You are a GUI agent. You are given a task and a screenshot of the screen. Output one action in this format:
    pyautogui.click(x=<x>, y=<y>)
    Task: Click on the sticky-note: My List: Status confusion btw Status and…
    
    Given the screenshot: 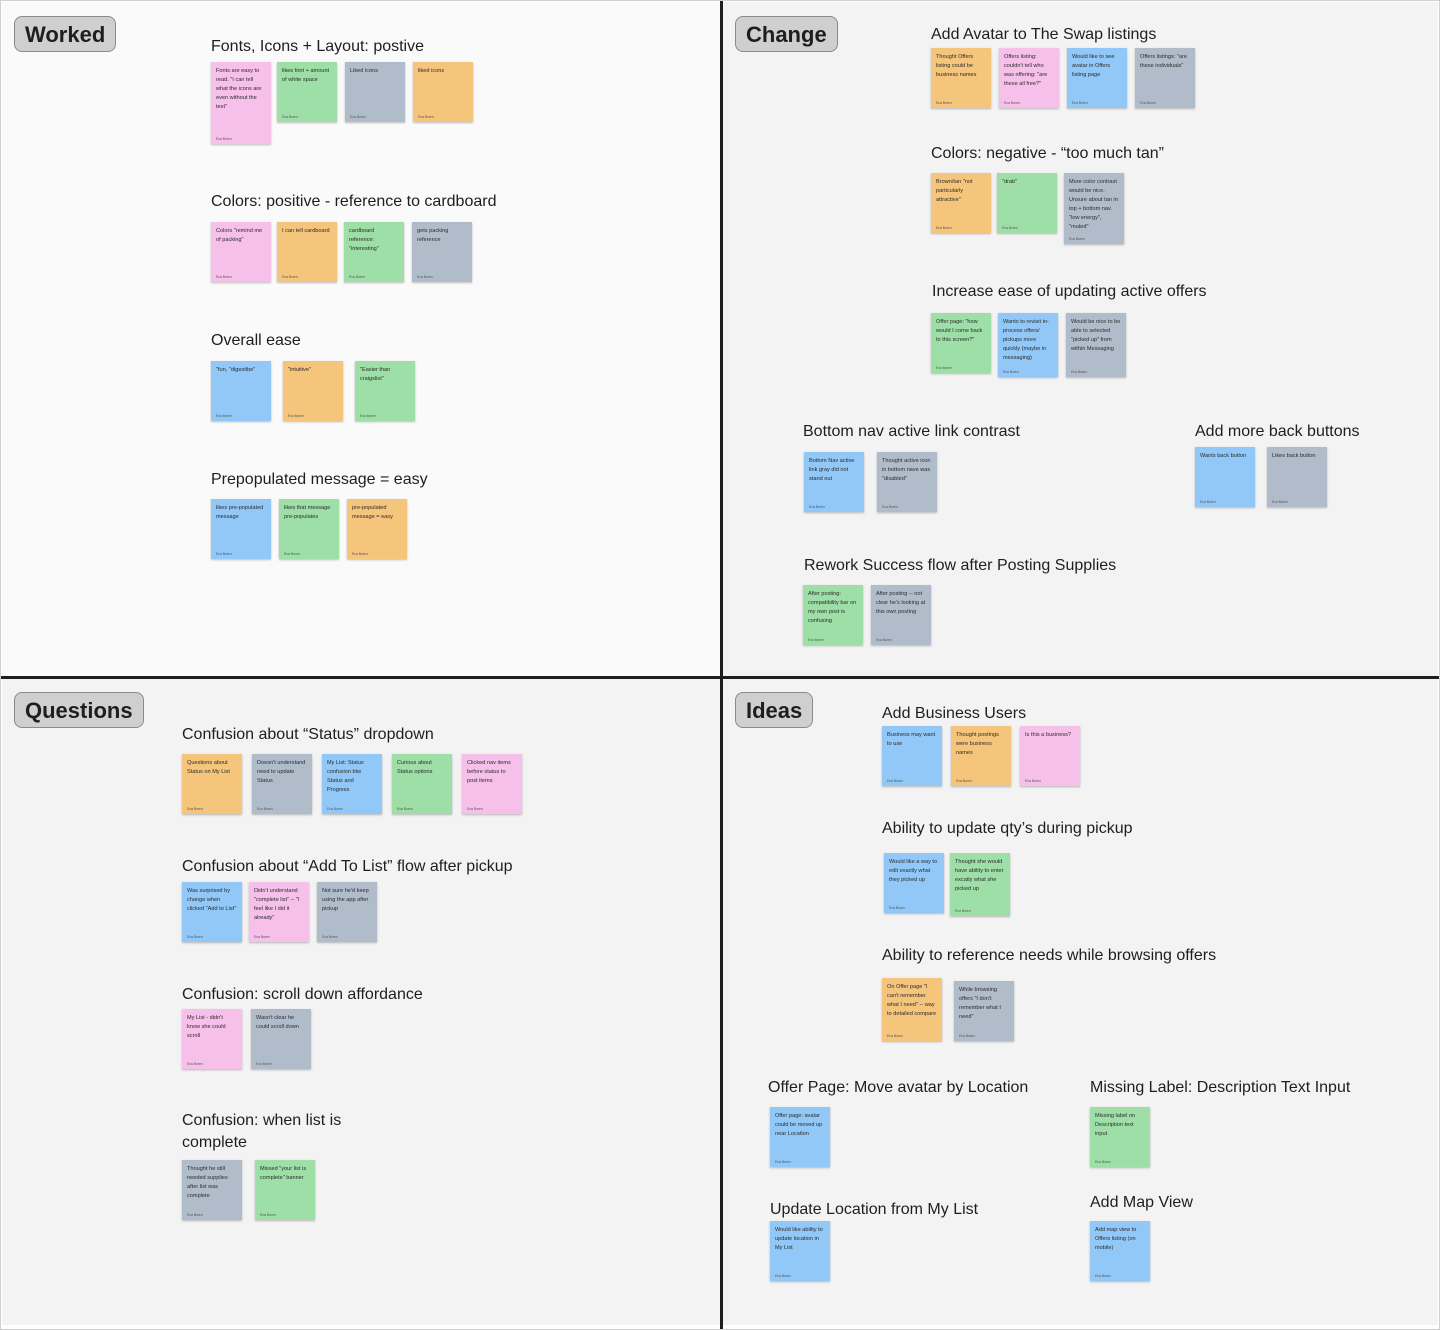 What is the action you would take?
    pyautogui.click(x=352, y=784)
    